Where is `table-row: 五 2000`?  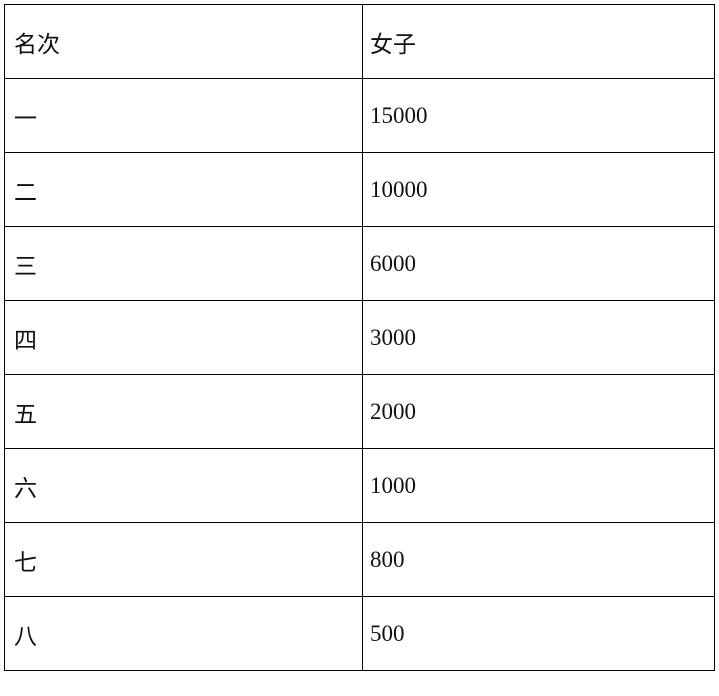
table-row: 五 2000 is located at coordinates (359, 411).